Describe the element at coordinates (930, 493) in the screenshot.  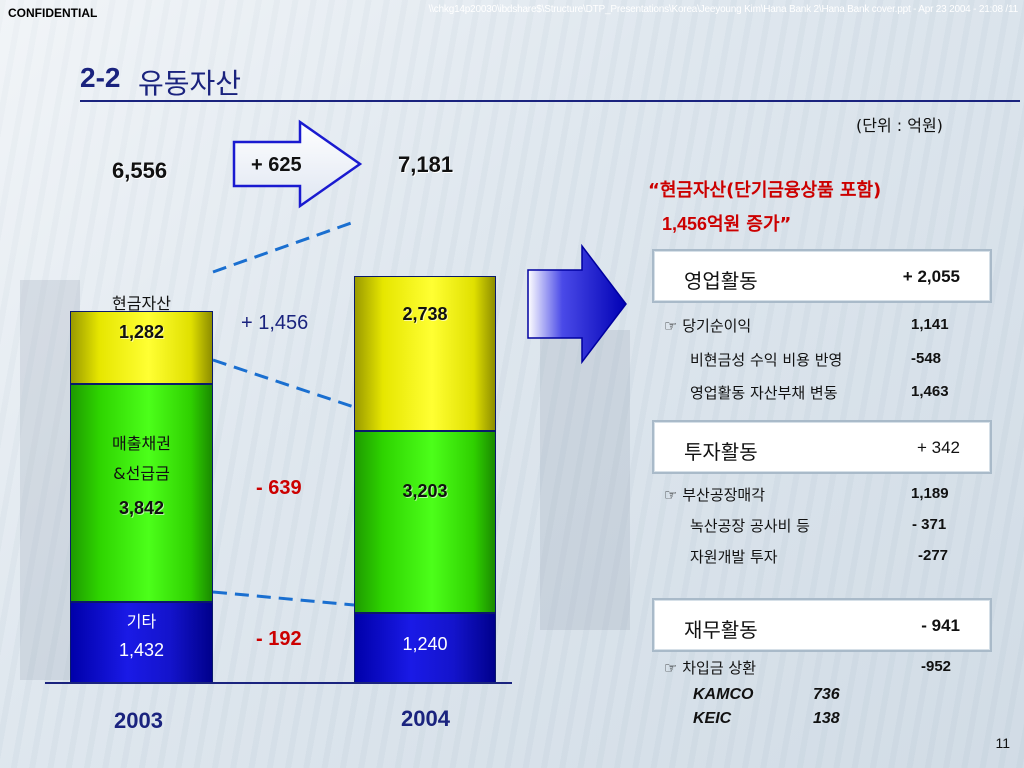
I see `item-value: 1,189` at that location.